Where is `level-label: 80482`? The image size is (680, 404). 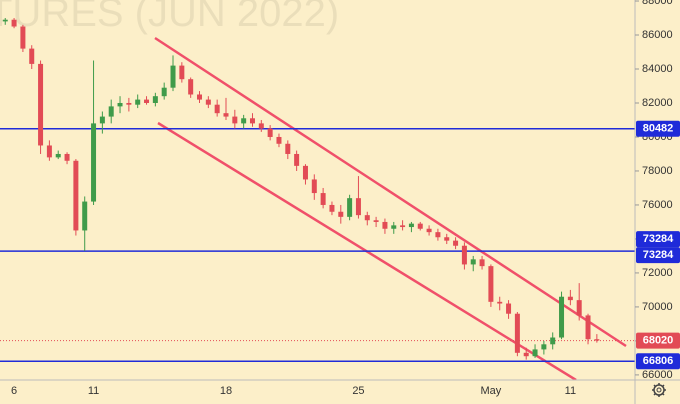
level-label: 80482 is located at coordinates (658, 129).